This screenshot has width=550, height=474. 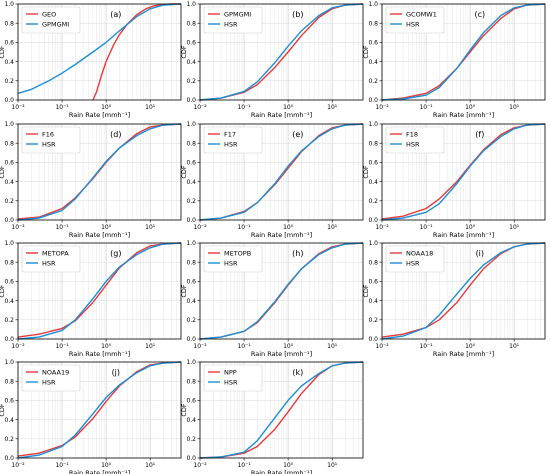 I want to click on panel-label: (b), so click(x=297, y=14).